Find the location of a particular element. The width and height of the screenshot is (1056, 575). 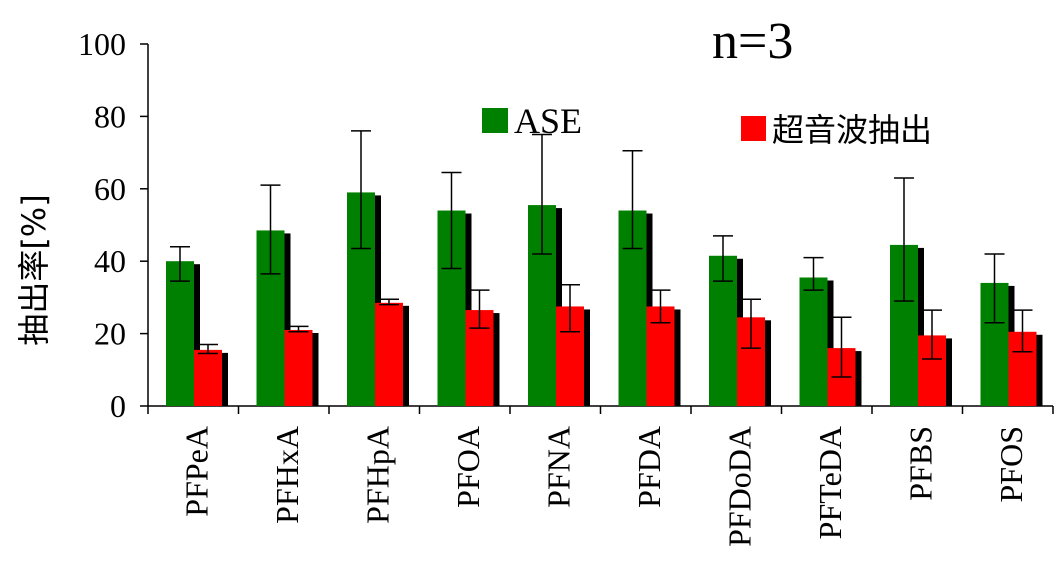

x-tick-label: PFHxA is located at coordinates (287, 475).